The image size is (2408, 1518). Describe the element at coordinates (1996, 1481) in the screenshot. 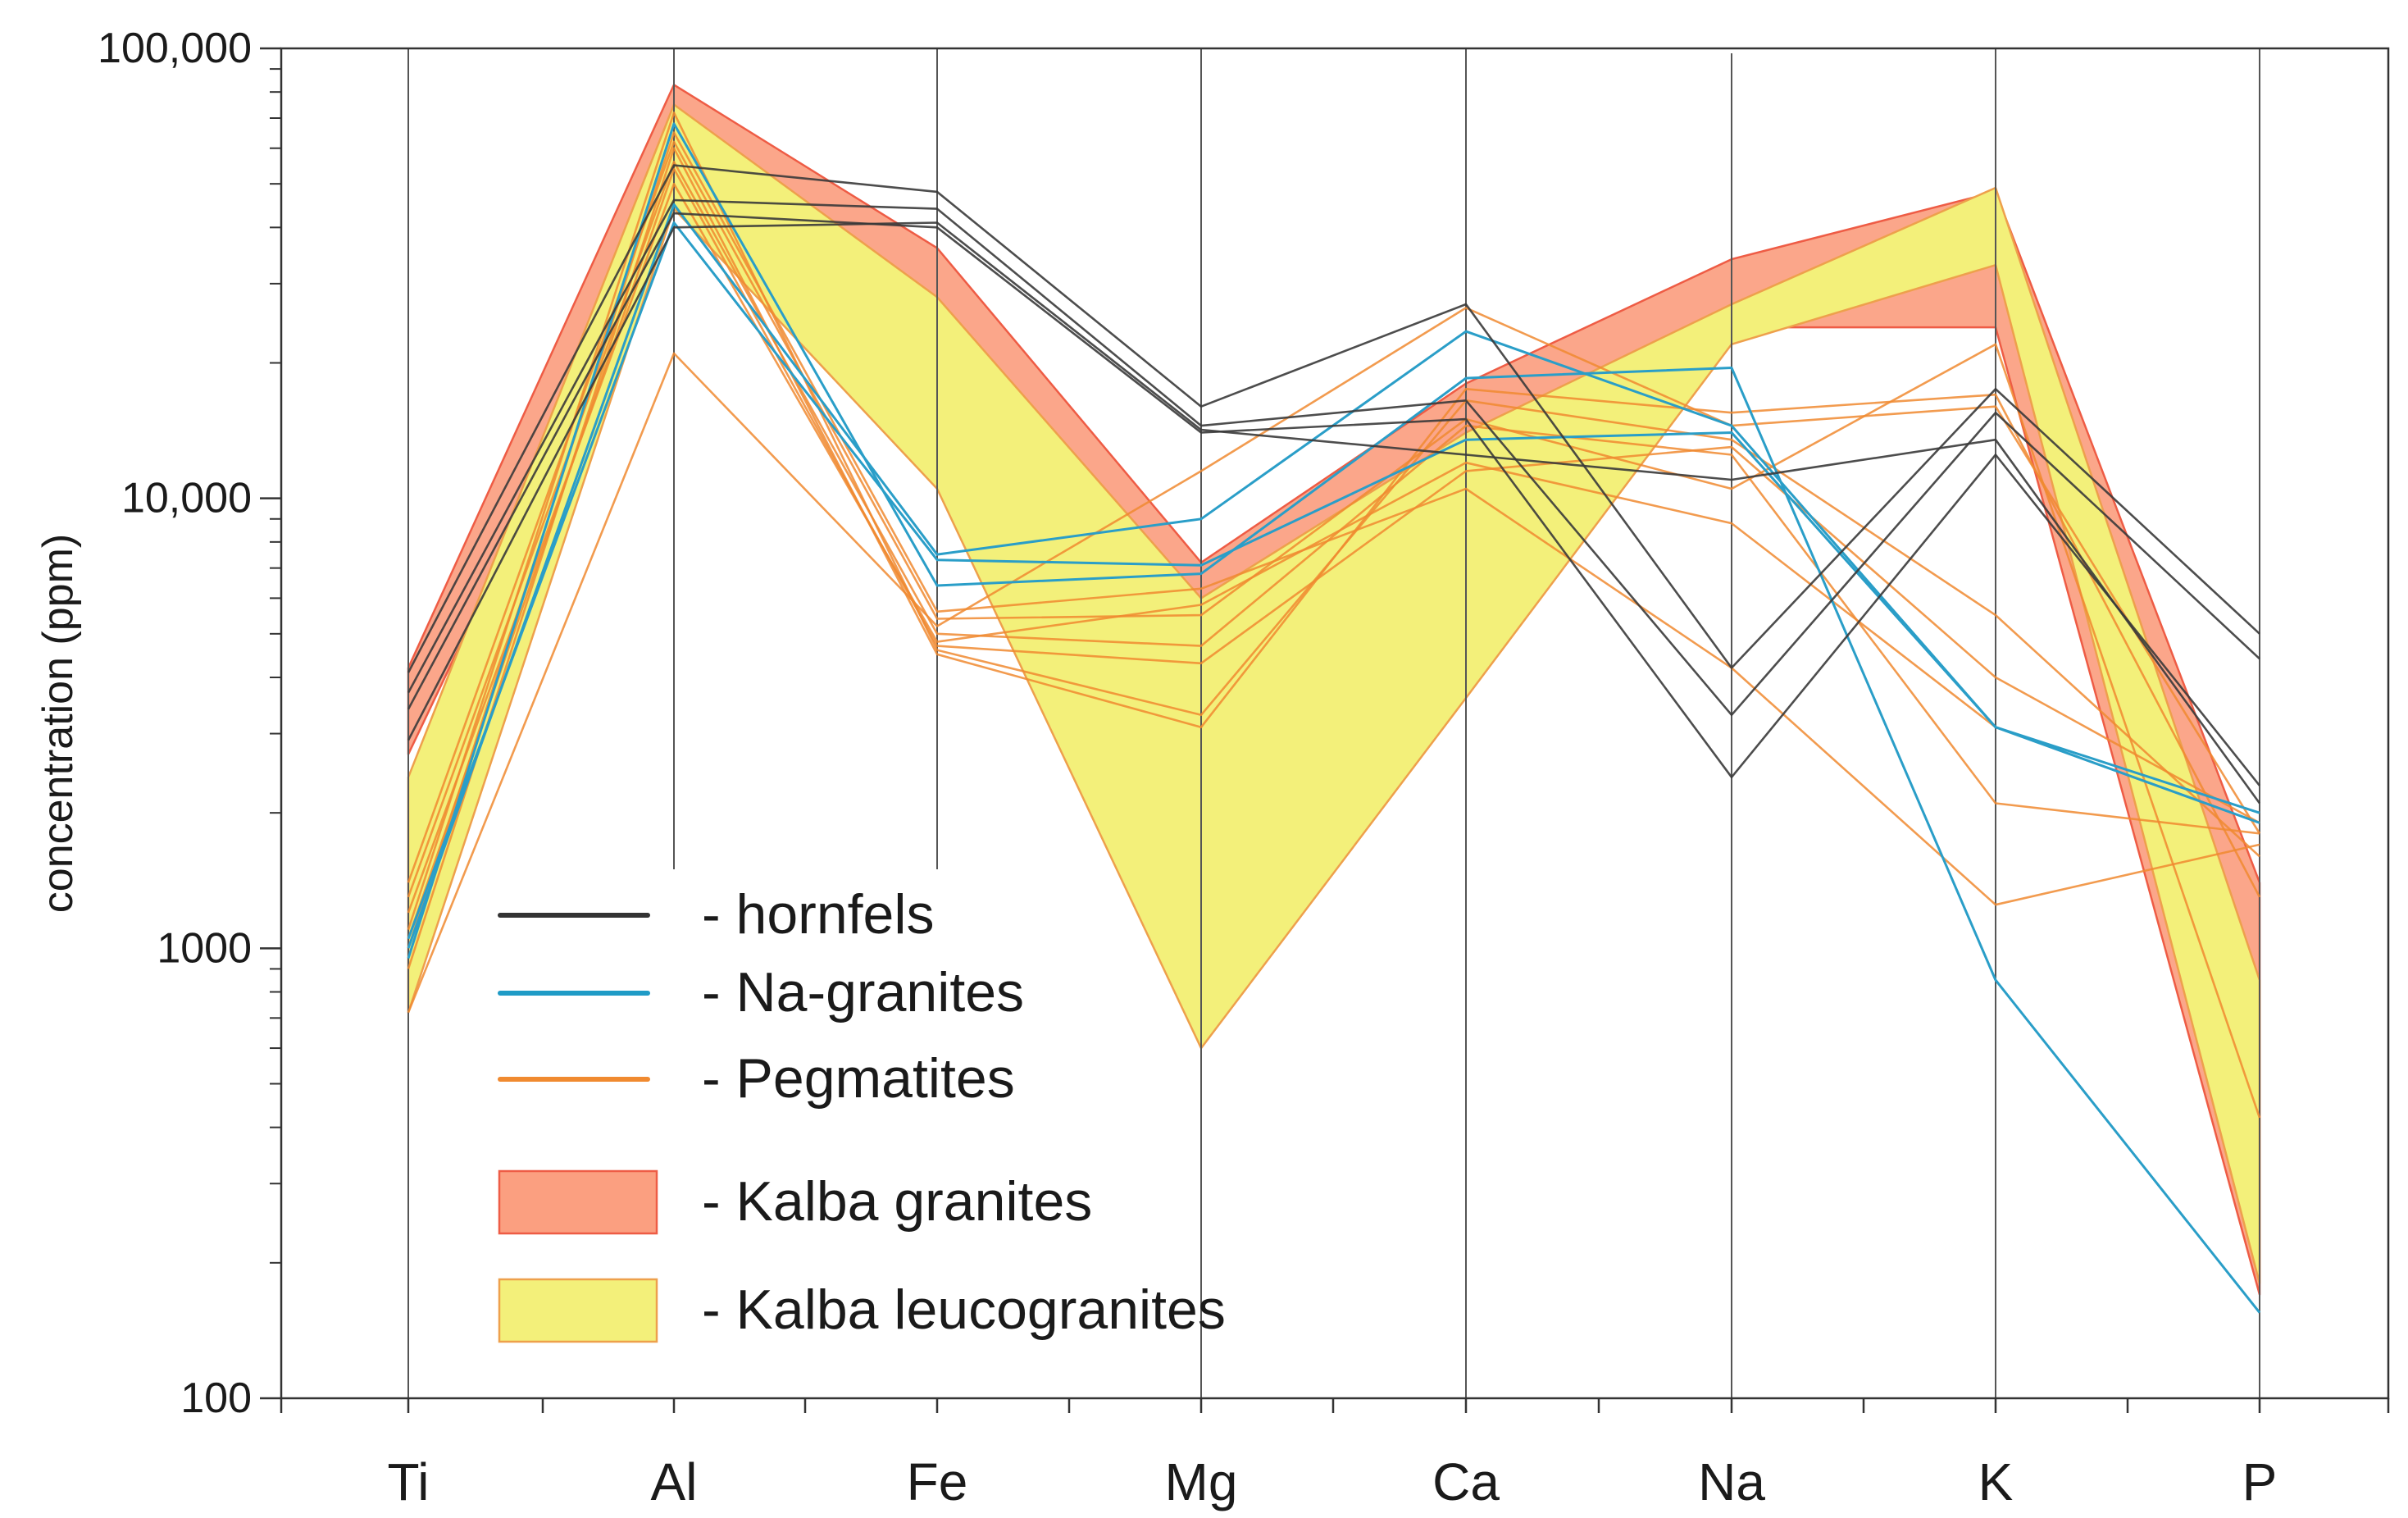

I see `x-tick-label-K: K` at that location.